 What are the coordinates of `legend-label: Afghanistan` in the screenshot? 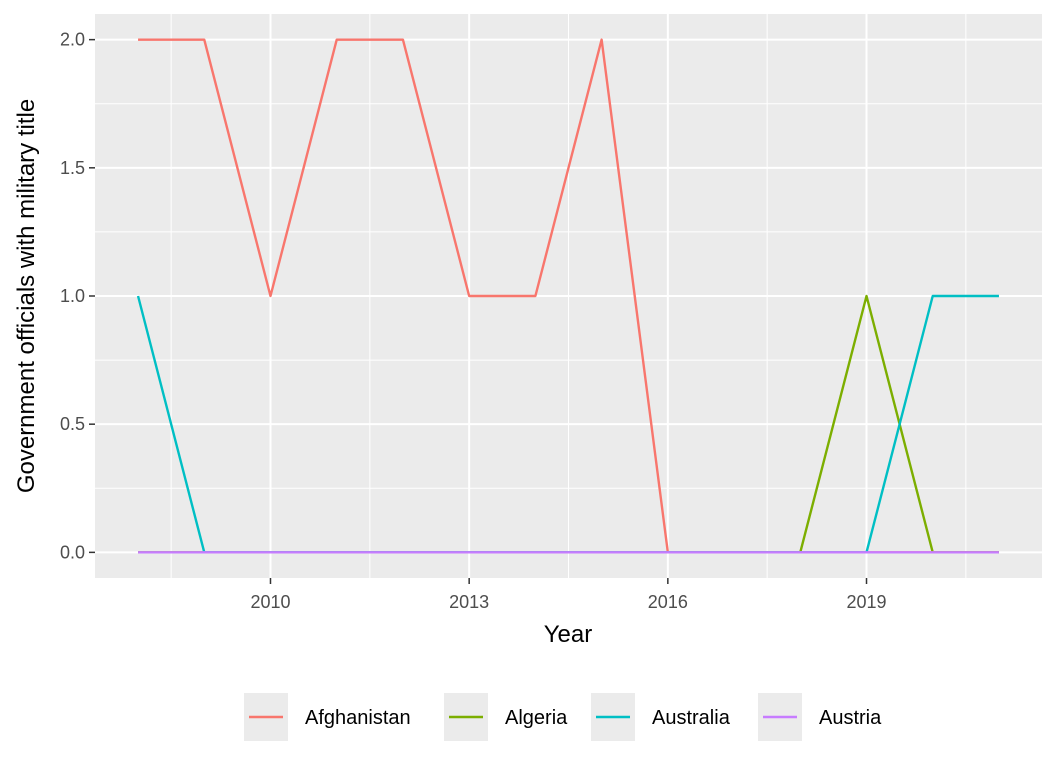 It's located at (358, 718).